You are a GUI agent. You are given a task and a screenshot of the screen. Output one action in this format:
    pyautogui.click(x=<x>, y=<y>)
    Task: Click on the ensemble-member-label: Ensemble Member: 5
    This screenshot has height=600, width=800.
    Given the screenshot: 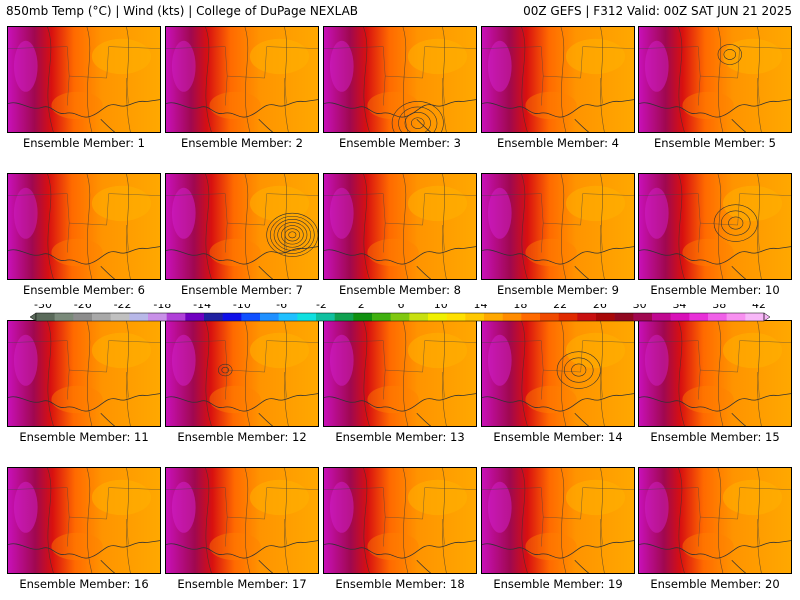 What is the action you would take?
    pyautogui.click(x=715, y=143)
    